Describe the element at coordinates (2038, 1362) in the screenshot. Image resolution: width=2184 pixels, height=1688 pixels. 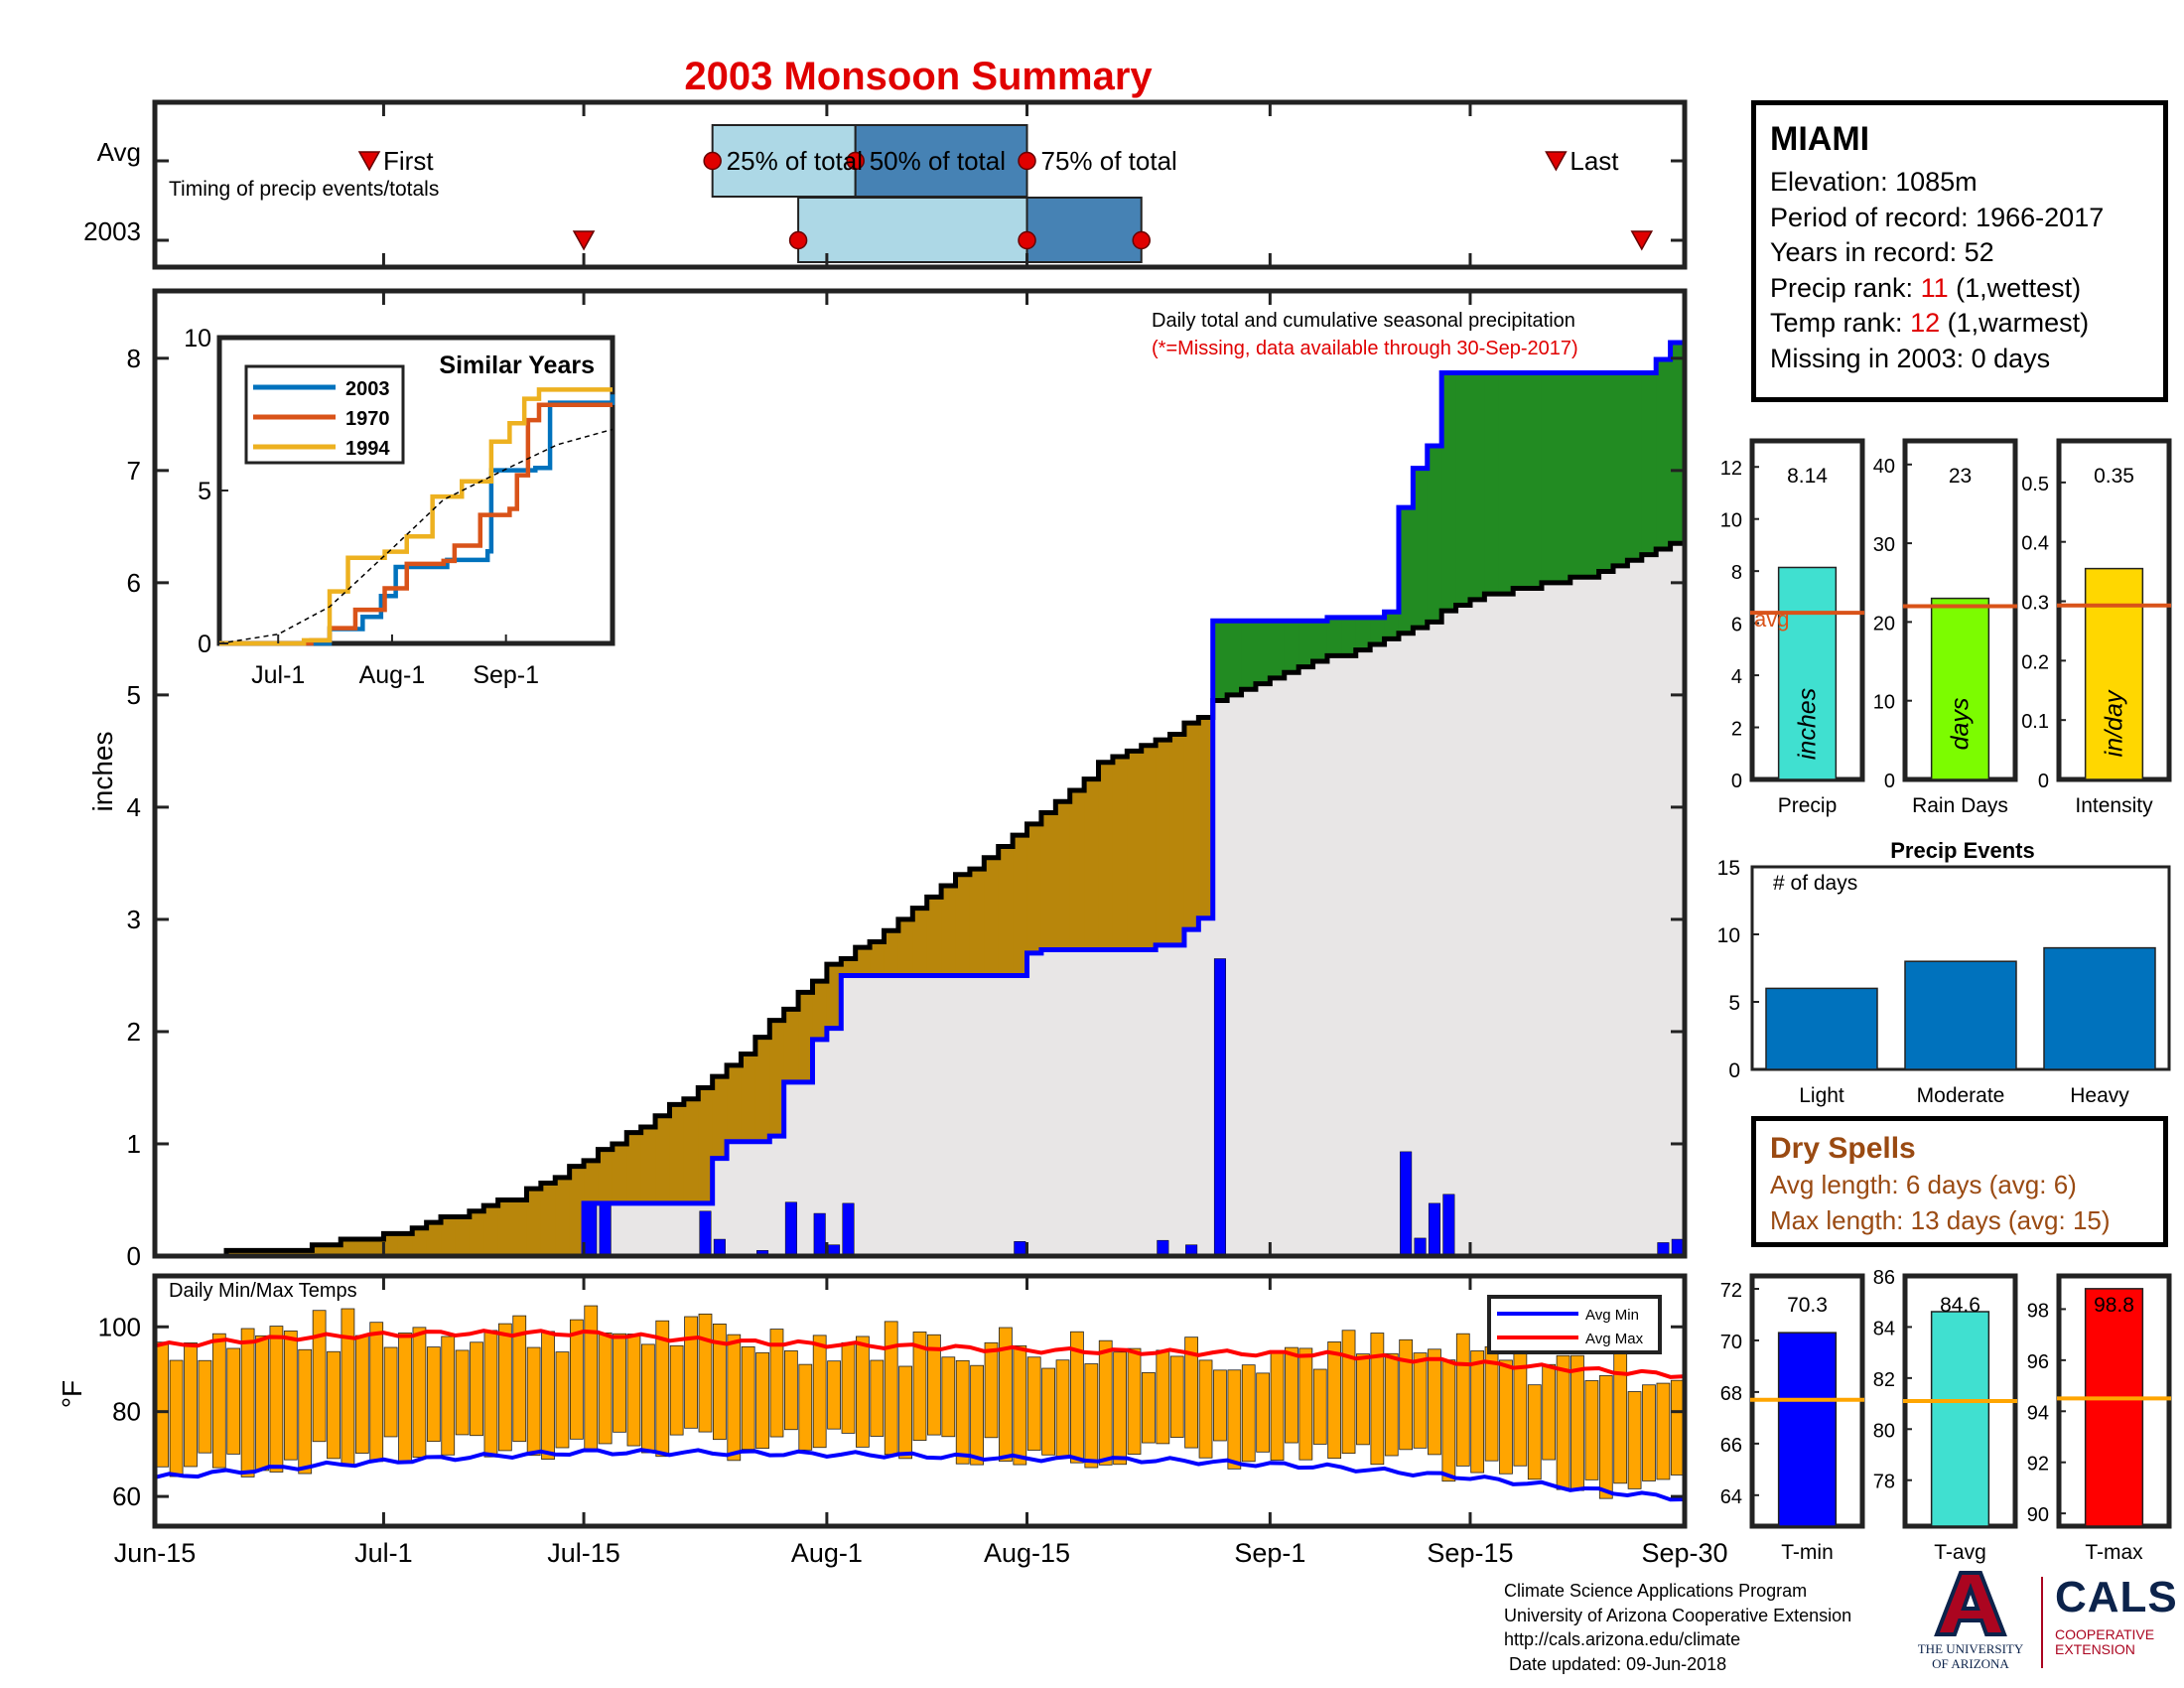
I see `tmax-y-label: 96` at that location.